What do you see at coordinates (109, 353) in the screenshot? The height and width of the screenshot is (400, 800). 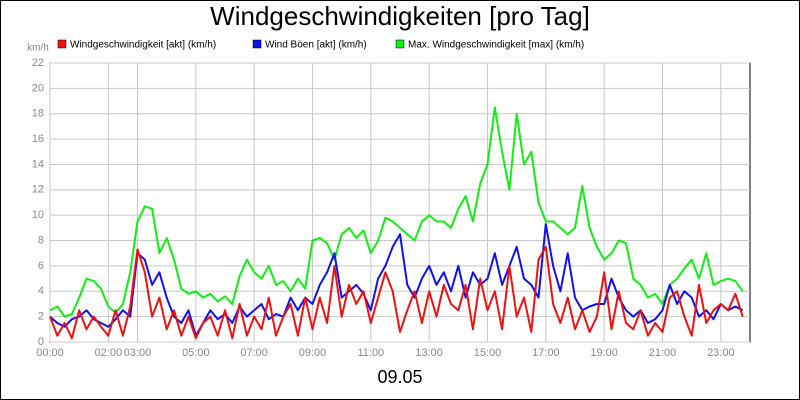 I see `x-tick-label: 02:00` at bounding box center [109, 353].